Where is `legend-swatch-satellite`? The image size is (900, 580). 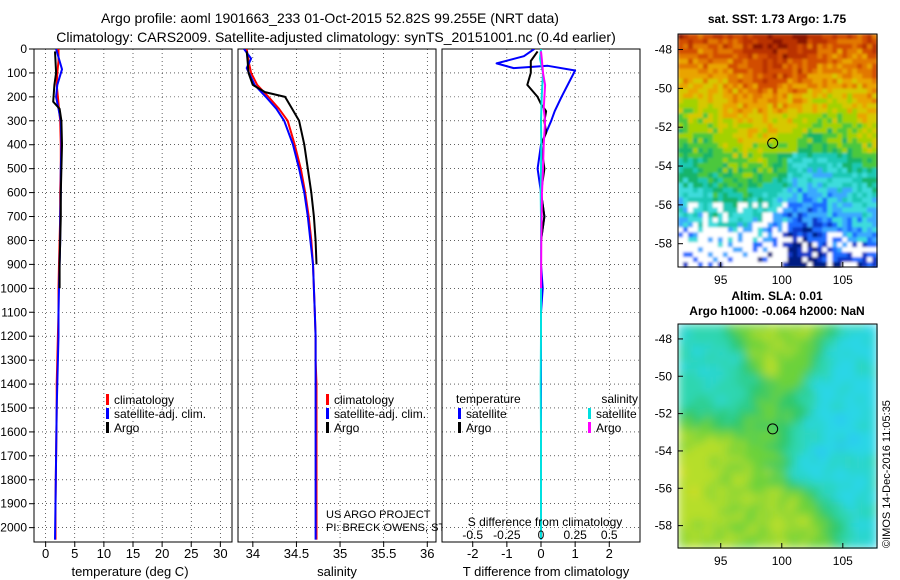 legend-swatch-satellite is located at coordinates (107, 413).